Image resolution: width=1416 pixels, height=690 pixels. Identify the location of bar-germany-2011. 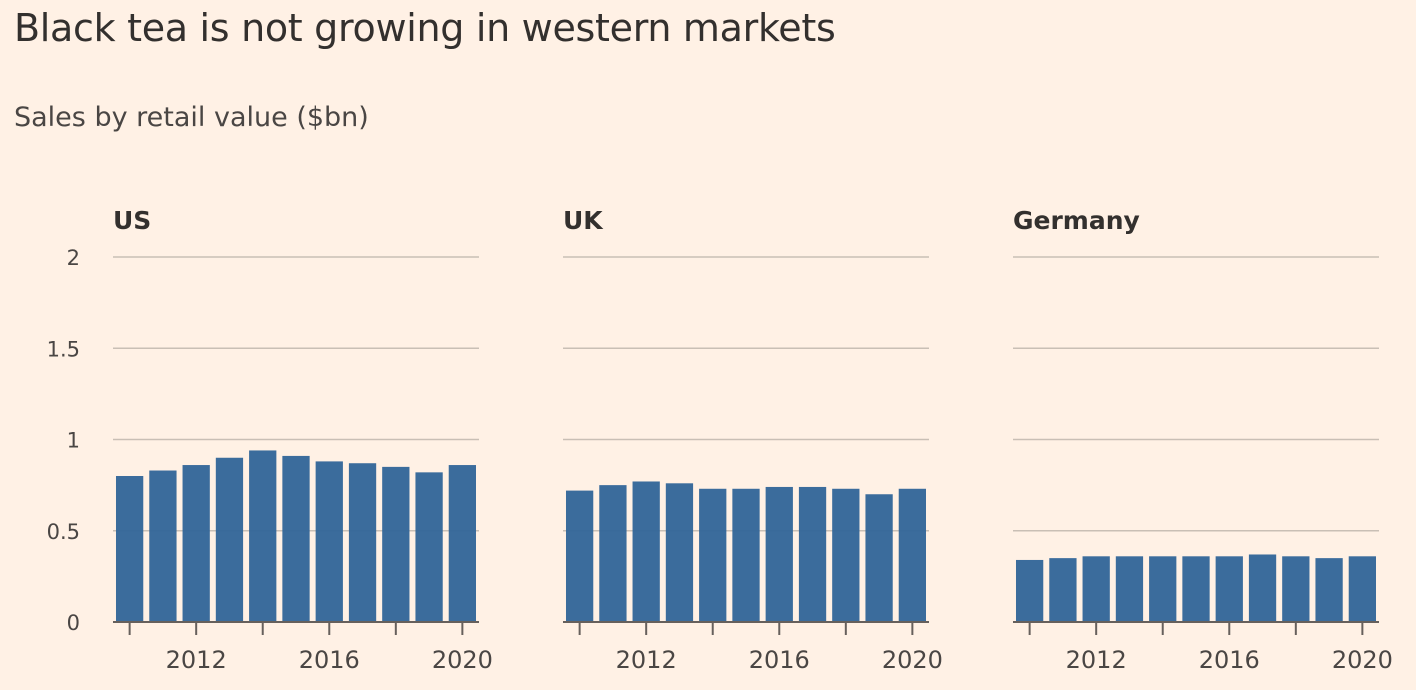
(1063, 590).